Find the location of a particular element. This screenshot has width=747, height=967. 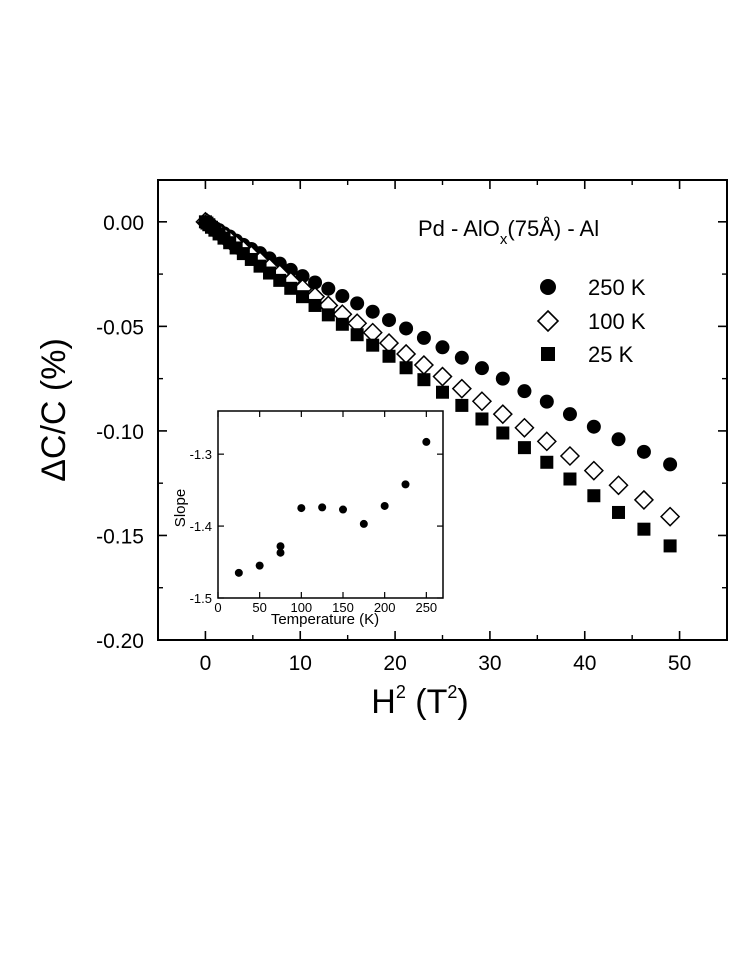

legend-label-100k: 100 K is located at coordinates (617, 321).